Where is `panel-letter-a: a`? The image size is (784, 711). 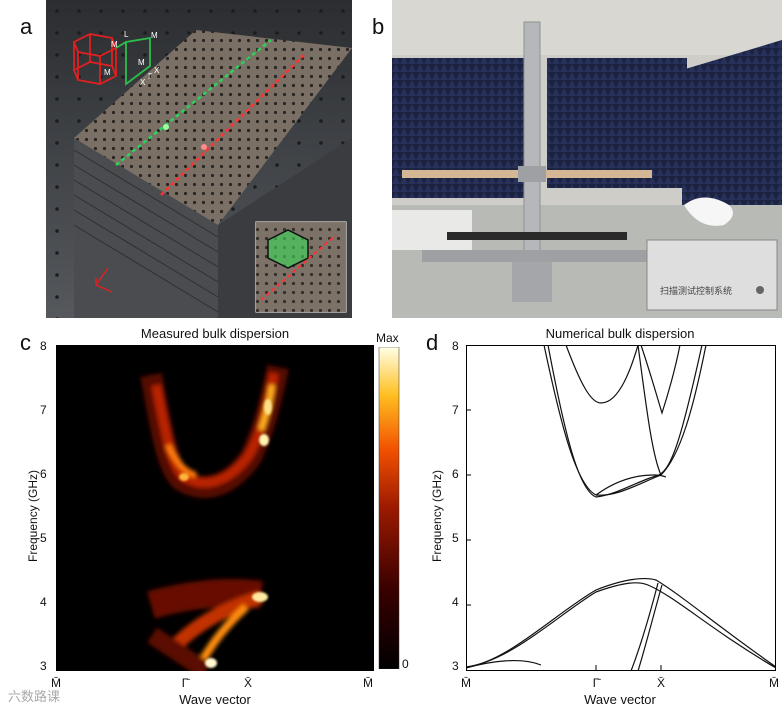
panel-letter-a: a is located at coordinates (26, 26).